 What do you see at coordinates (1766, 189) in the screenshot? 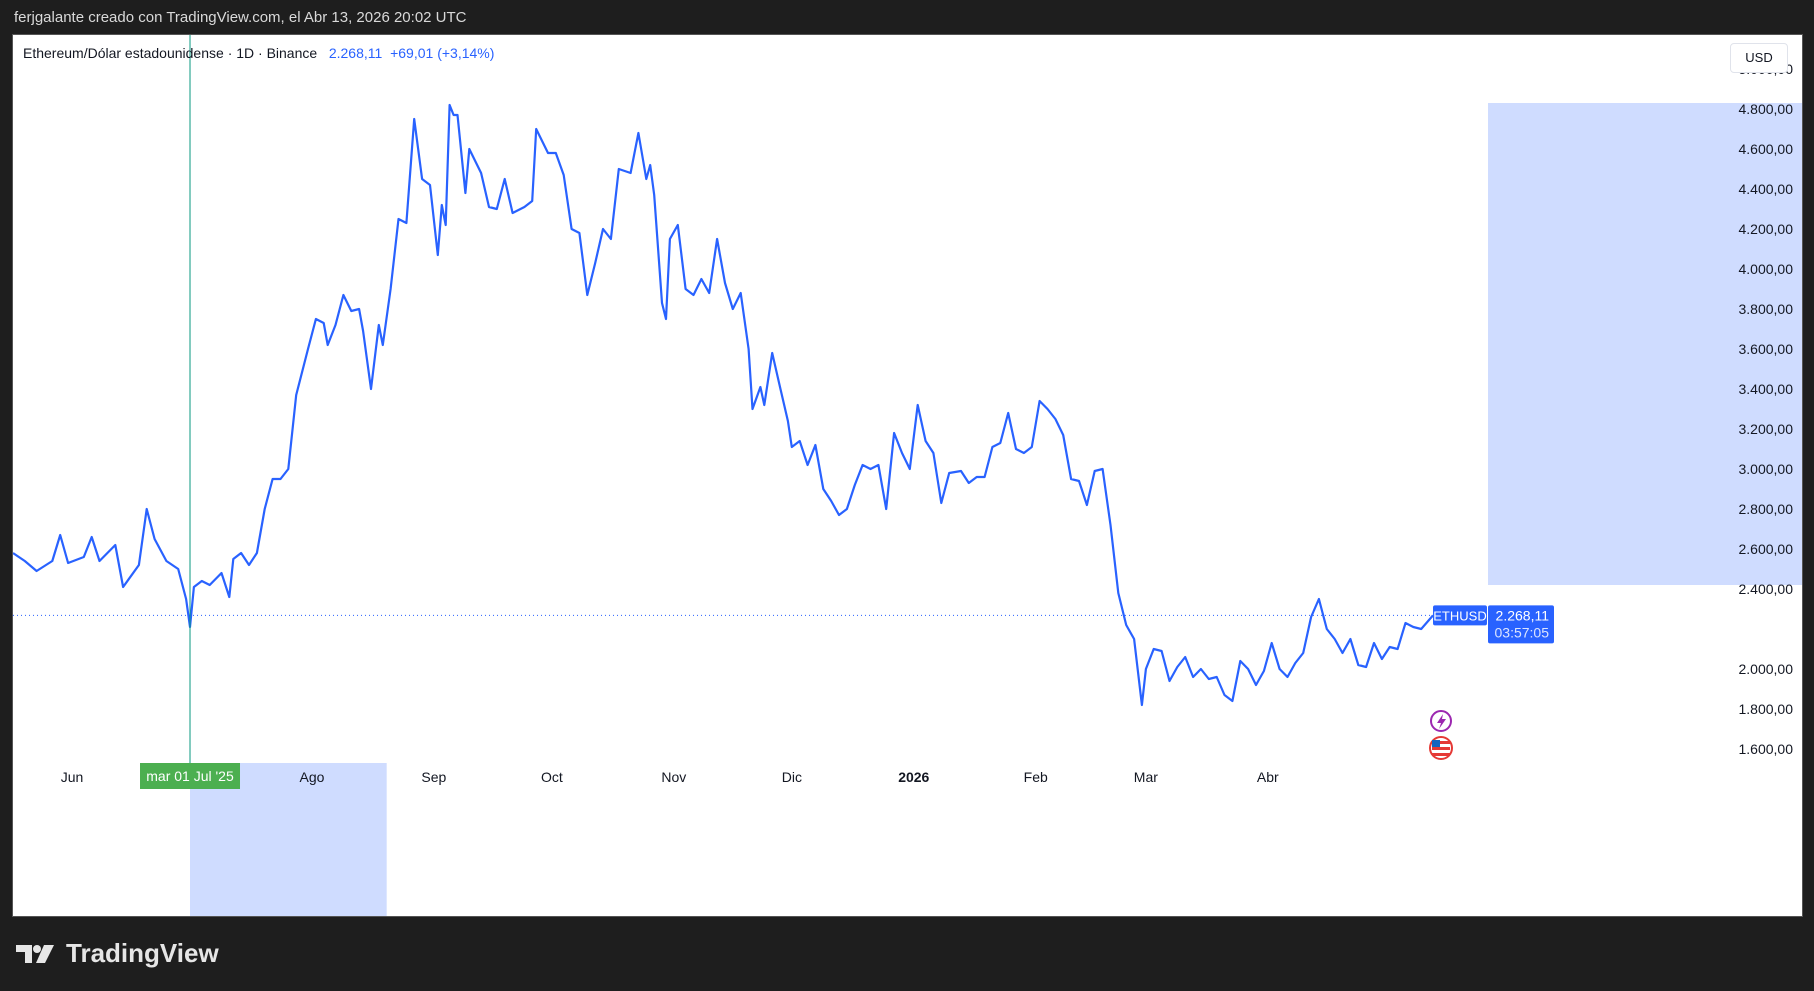
I see `y-tick-label: 4.400,00` at bounding box center [1766, 189].